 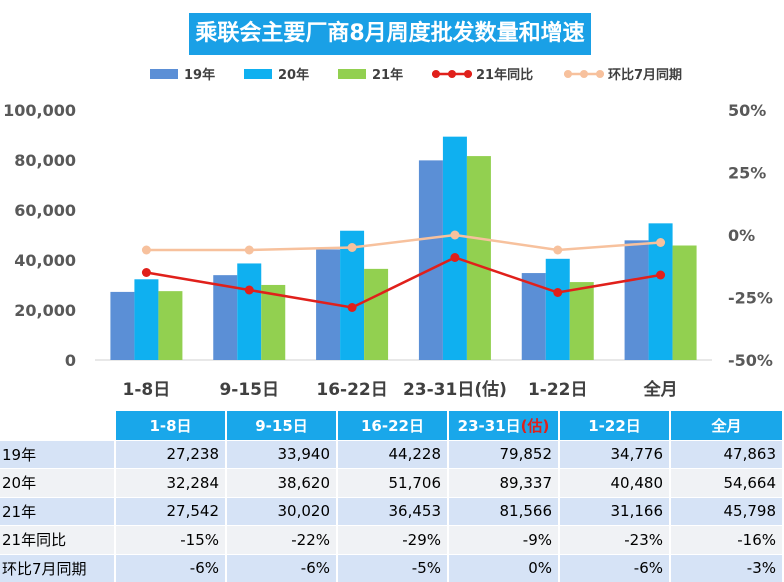 I want to click on row-label: 环比7月同期, so click(x=58, y=567).